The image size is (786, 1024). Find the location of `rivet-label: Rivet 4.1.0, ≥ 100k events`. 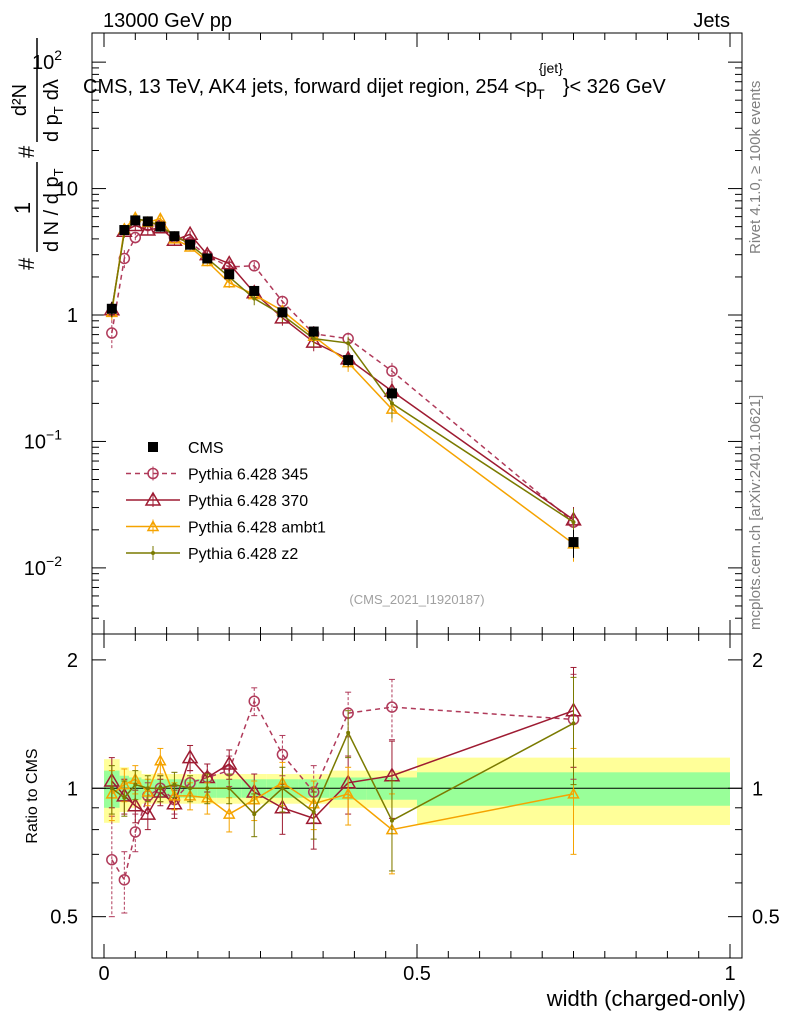

rivet-label: Rivet 4.1.0, ≥ 100k events is located at coordinates (755, 167).